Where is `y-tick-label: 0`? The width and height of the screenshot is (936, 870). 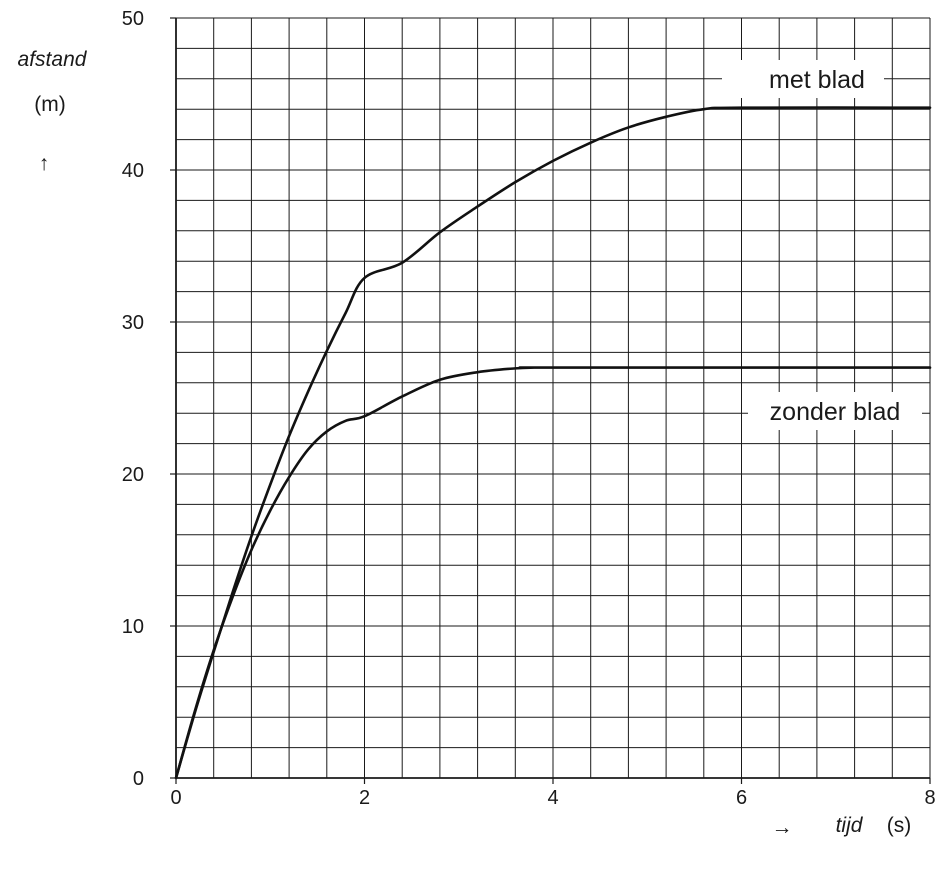
y-tick-label: 0 is located at coordinates (138, 779).